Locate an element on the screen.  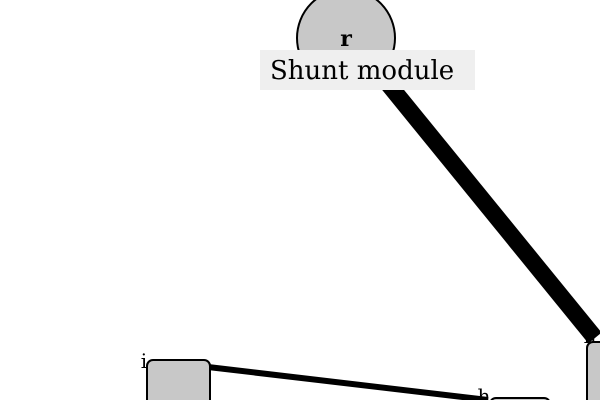
node-r-label: r is located at coordinates (346, 39).